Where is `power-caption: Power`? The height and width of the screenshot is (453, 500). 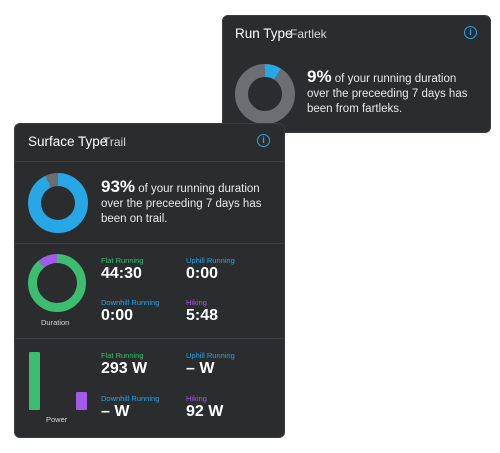
power-caption: Power is located at coordinates (57, 419).